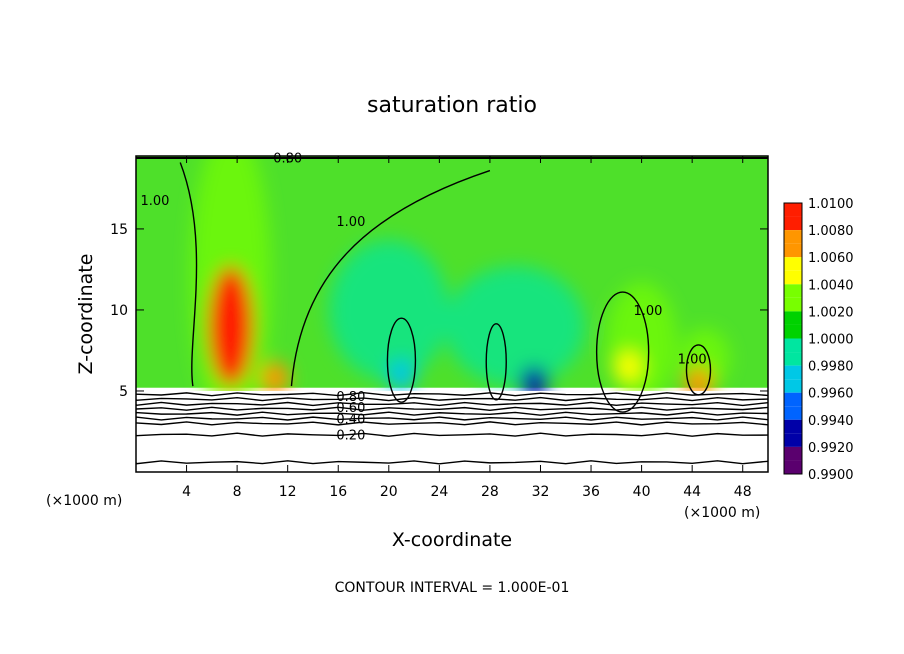 This screenshot has width=904, height=654. Describe the element at coordinates (831, 285) in the screenshot. I see `colorbar-label: 1.0040` at that location.